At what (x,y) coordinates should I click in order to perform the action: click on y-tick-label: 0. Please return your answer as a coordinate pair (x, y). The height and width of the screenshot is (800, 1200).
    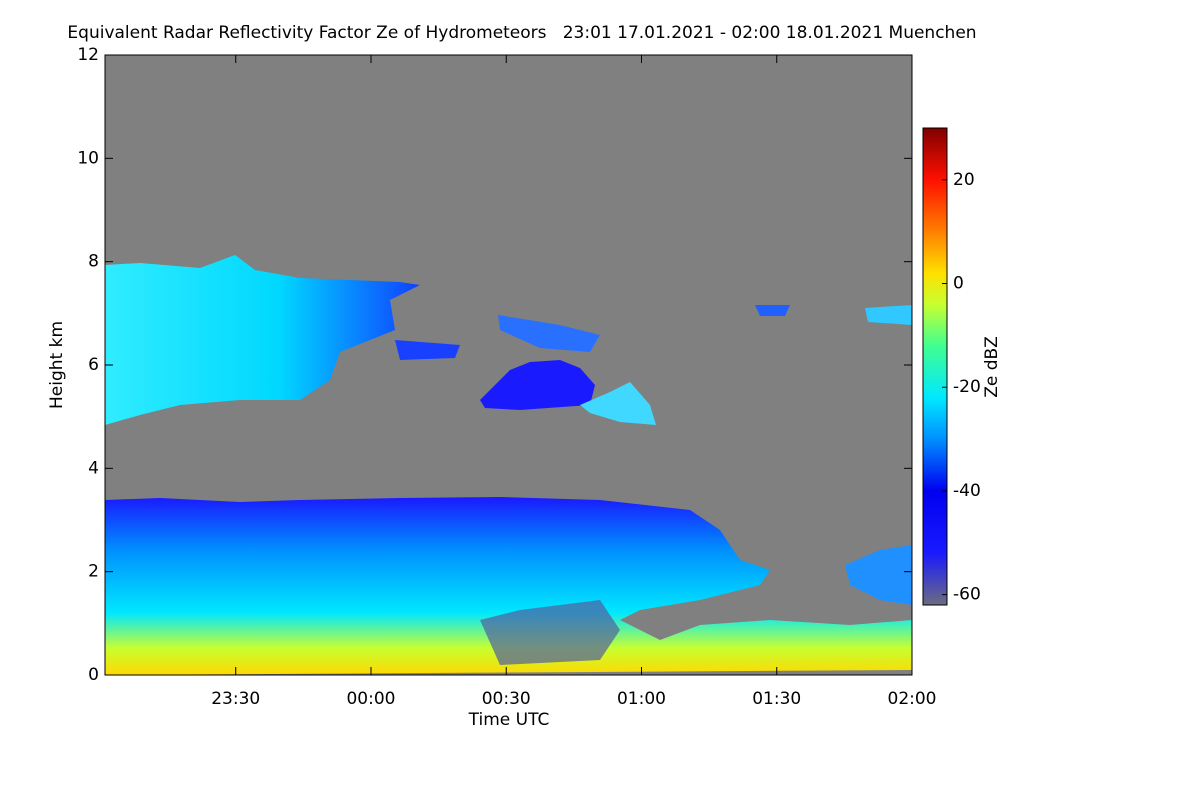
    Looking at the image, I should click on (93, 675).